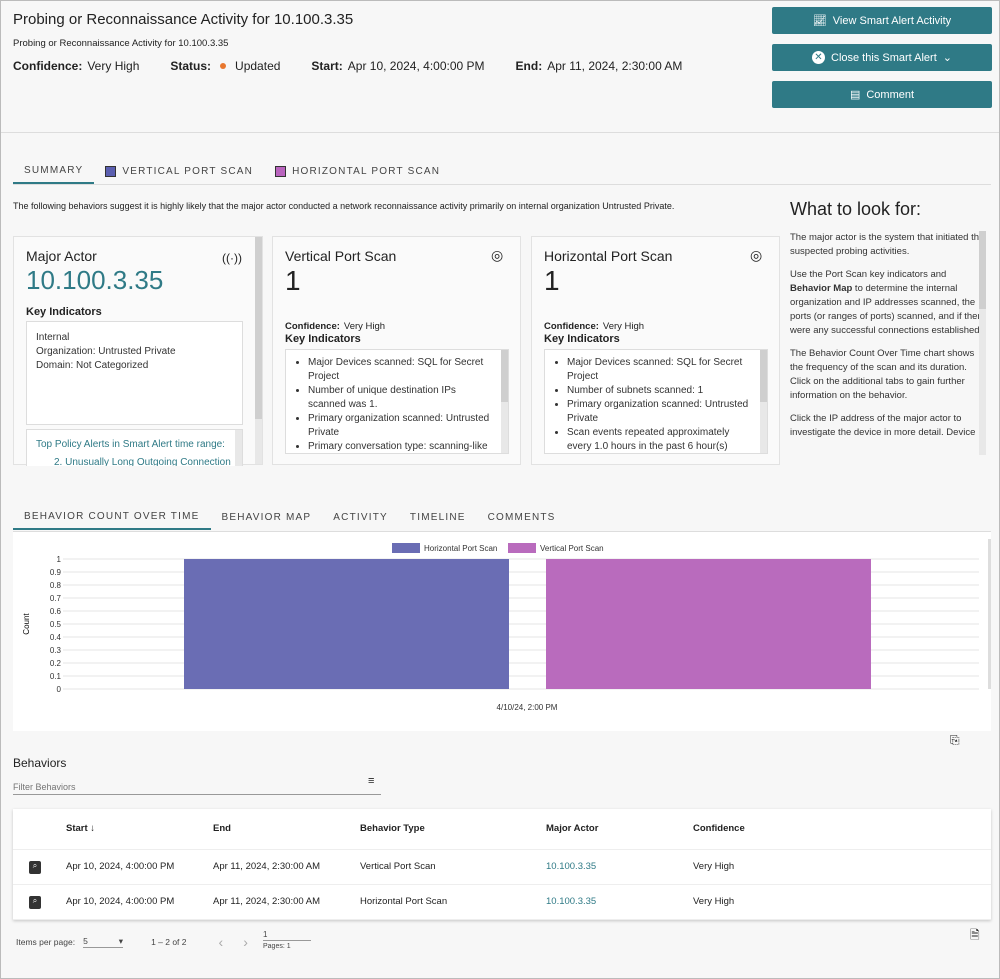 This screenshot has width=1000, height=979. I want to click on close-label: Close this Smart Alert, so click(884, 57).